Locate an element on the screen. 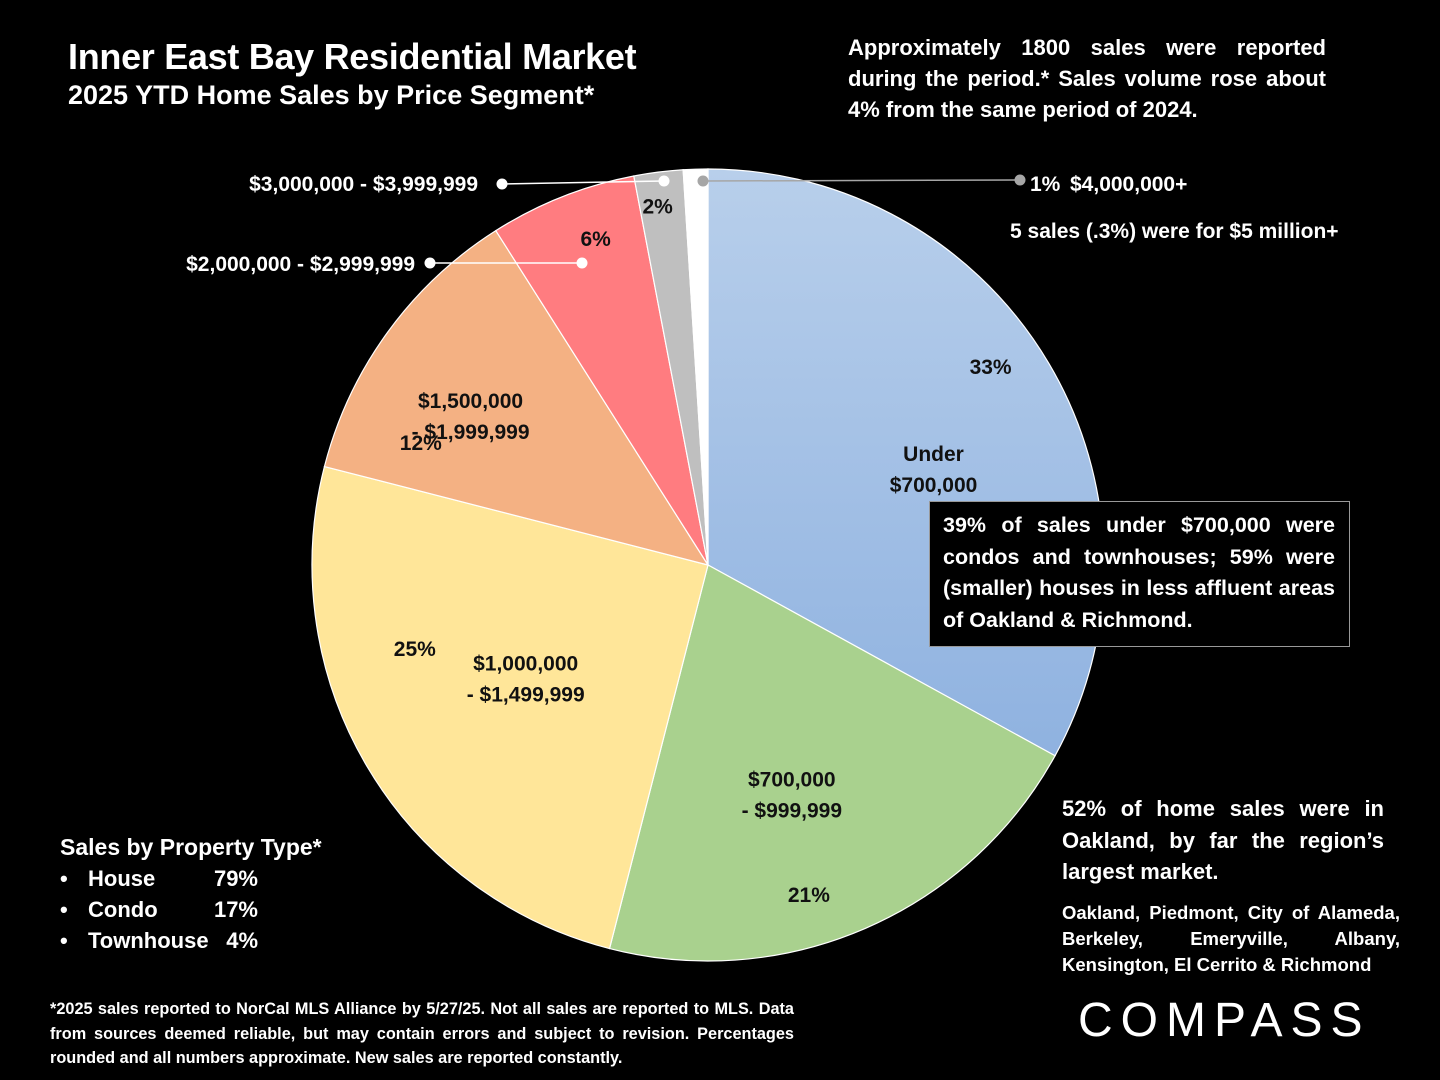 The width and height of the screenshot is (1440, 1080). property-type-value: 4% is located at coordinates (242, 940).